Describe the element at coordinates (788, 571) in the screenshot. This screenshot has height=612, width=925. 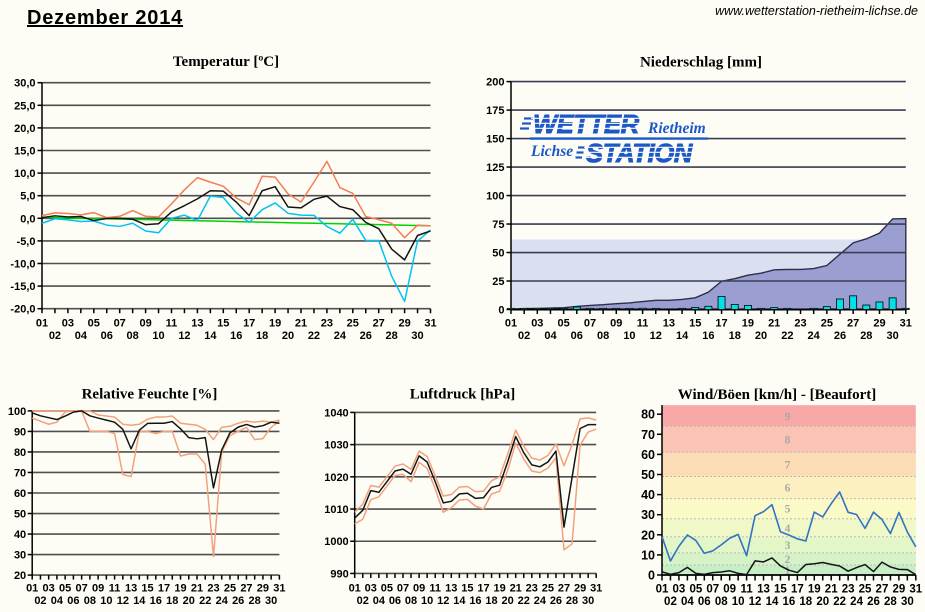
I see `svg-text: 1` at that location.